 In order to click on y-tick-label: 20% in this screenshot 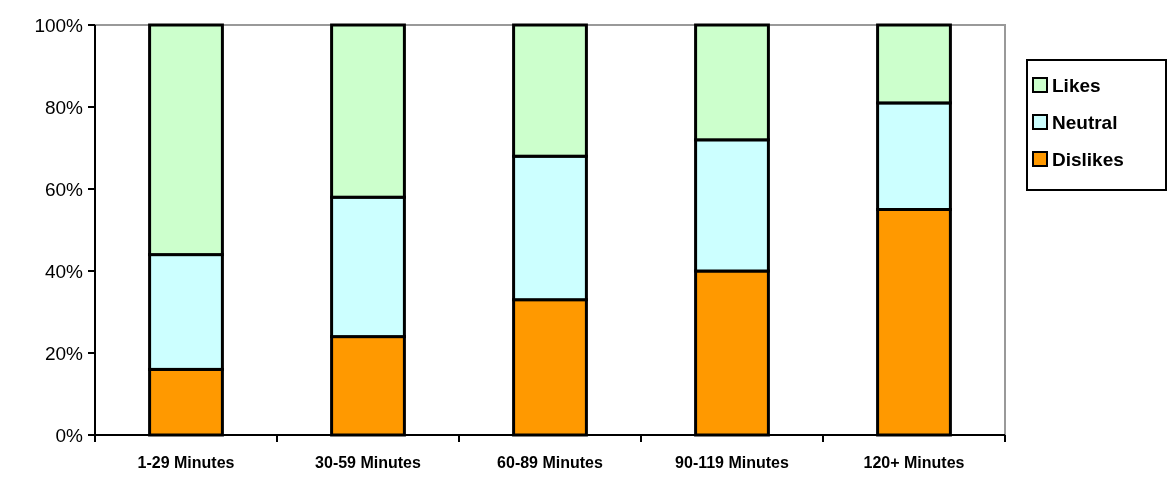, I will do `click(64, 353)`.